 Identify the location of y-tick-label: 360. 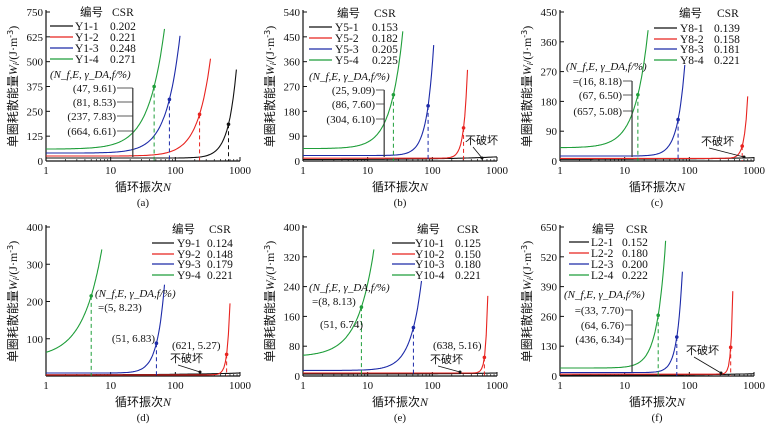
(292, 63).